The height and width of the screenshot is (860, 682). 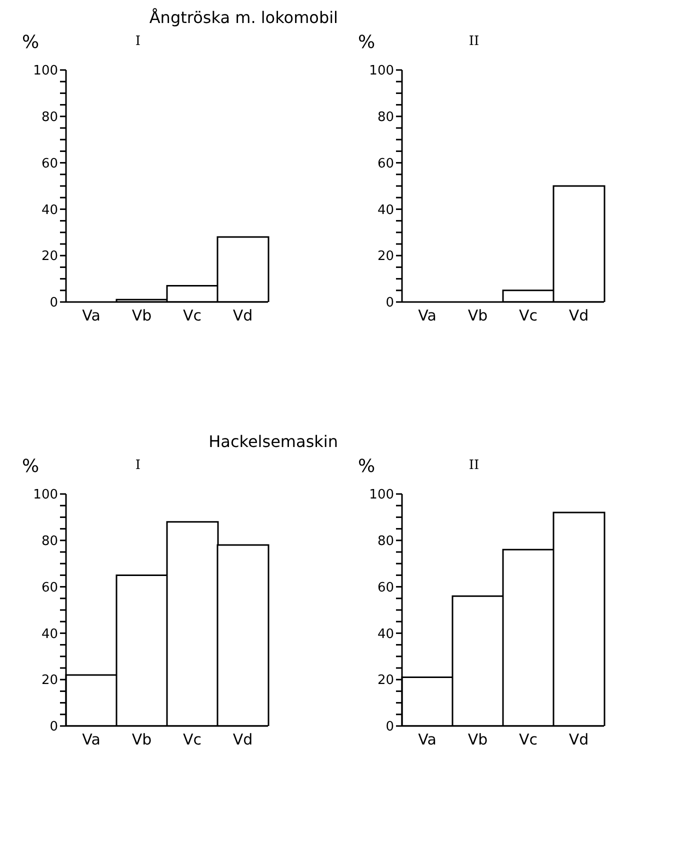 What do you see at coordinates (273, 441) in the screenshot?
I see `chart-title: Hackelsemaskin` at bounding box center [273, 441].